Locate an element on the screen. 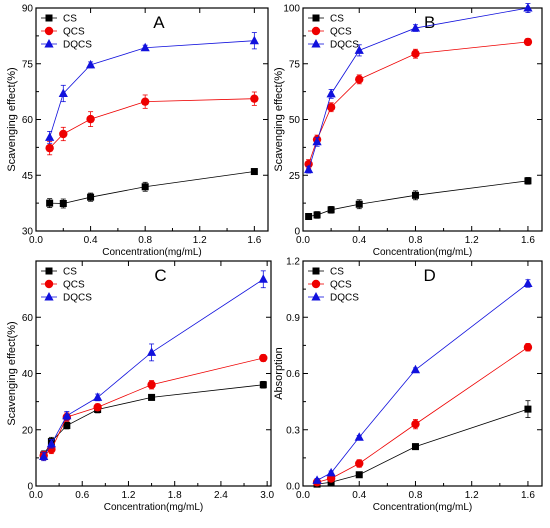 This screenshot has width=550, height=528. panel-b-x-tick-label: 0.8 is located at coordinates (416, 240).